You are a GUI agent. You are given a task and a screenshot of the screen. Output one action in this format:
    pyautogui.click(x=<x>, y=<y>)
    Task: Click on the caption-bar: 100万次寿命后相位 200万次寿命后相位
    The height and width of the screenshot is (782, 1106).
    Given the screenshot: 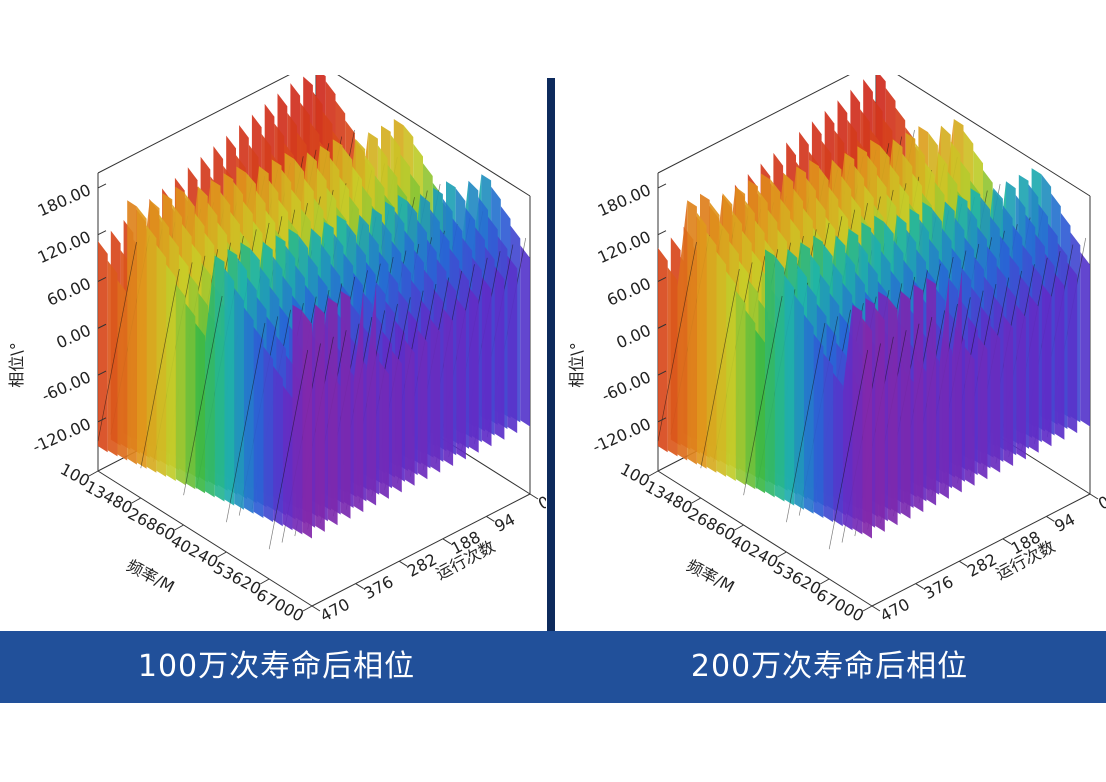 What is the action you would take?
    pyautogui.click(x=553, y=667)
    